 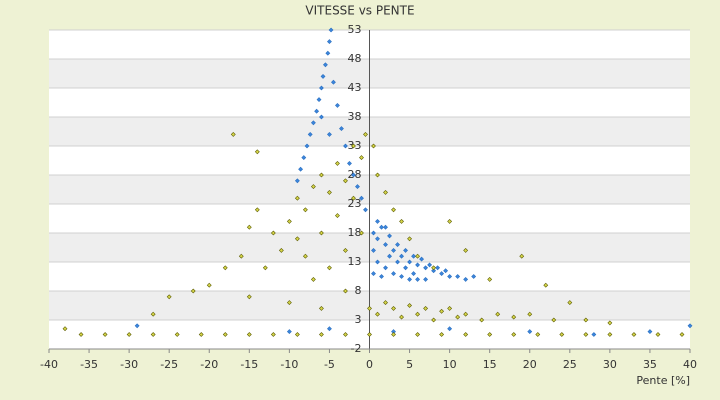 What do you see at coordinates (610, 364) in the screenshot?
I see `x-tick-label: 30` at bounding box center [610, 364].